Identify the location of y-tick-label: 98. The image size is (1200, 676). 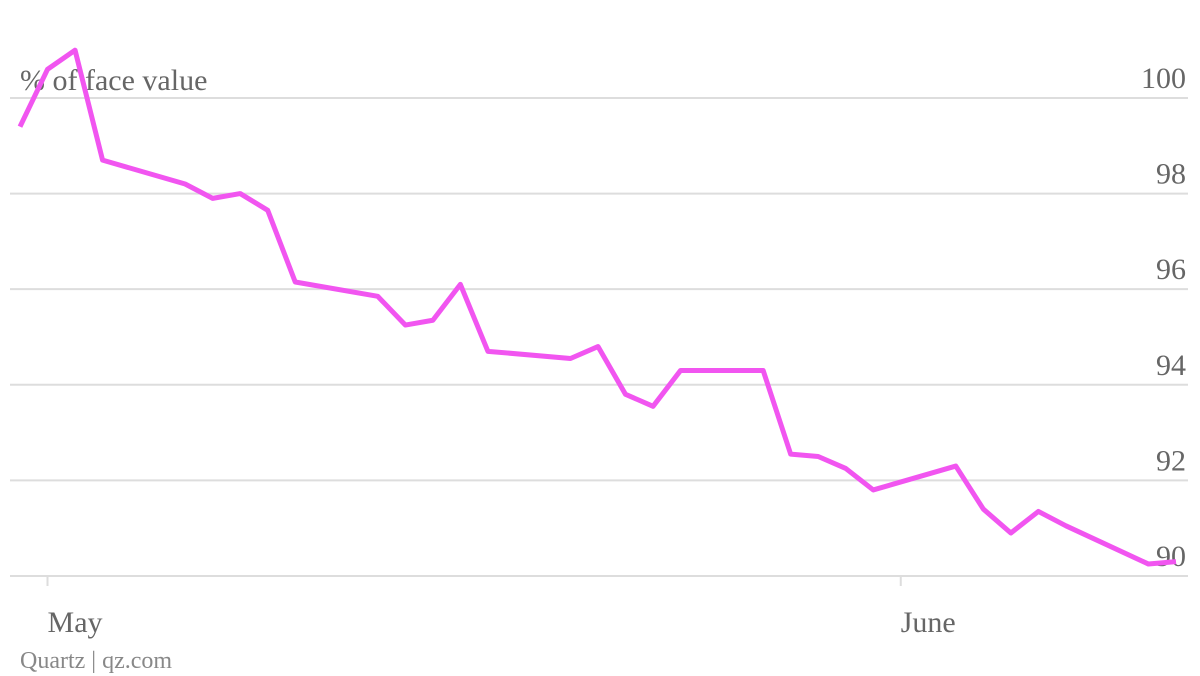
(1171, 174).